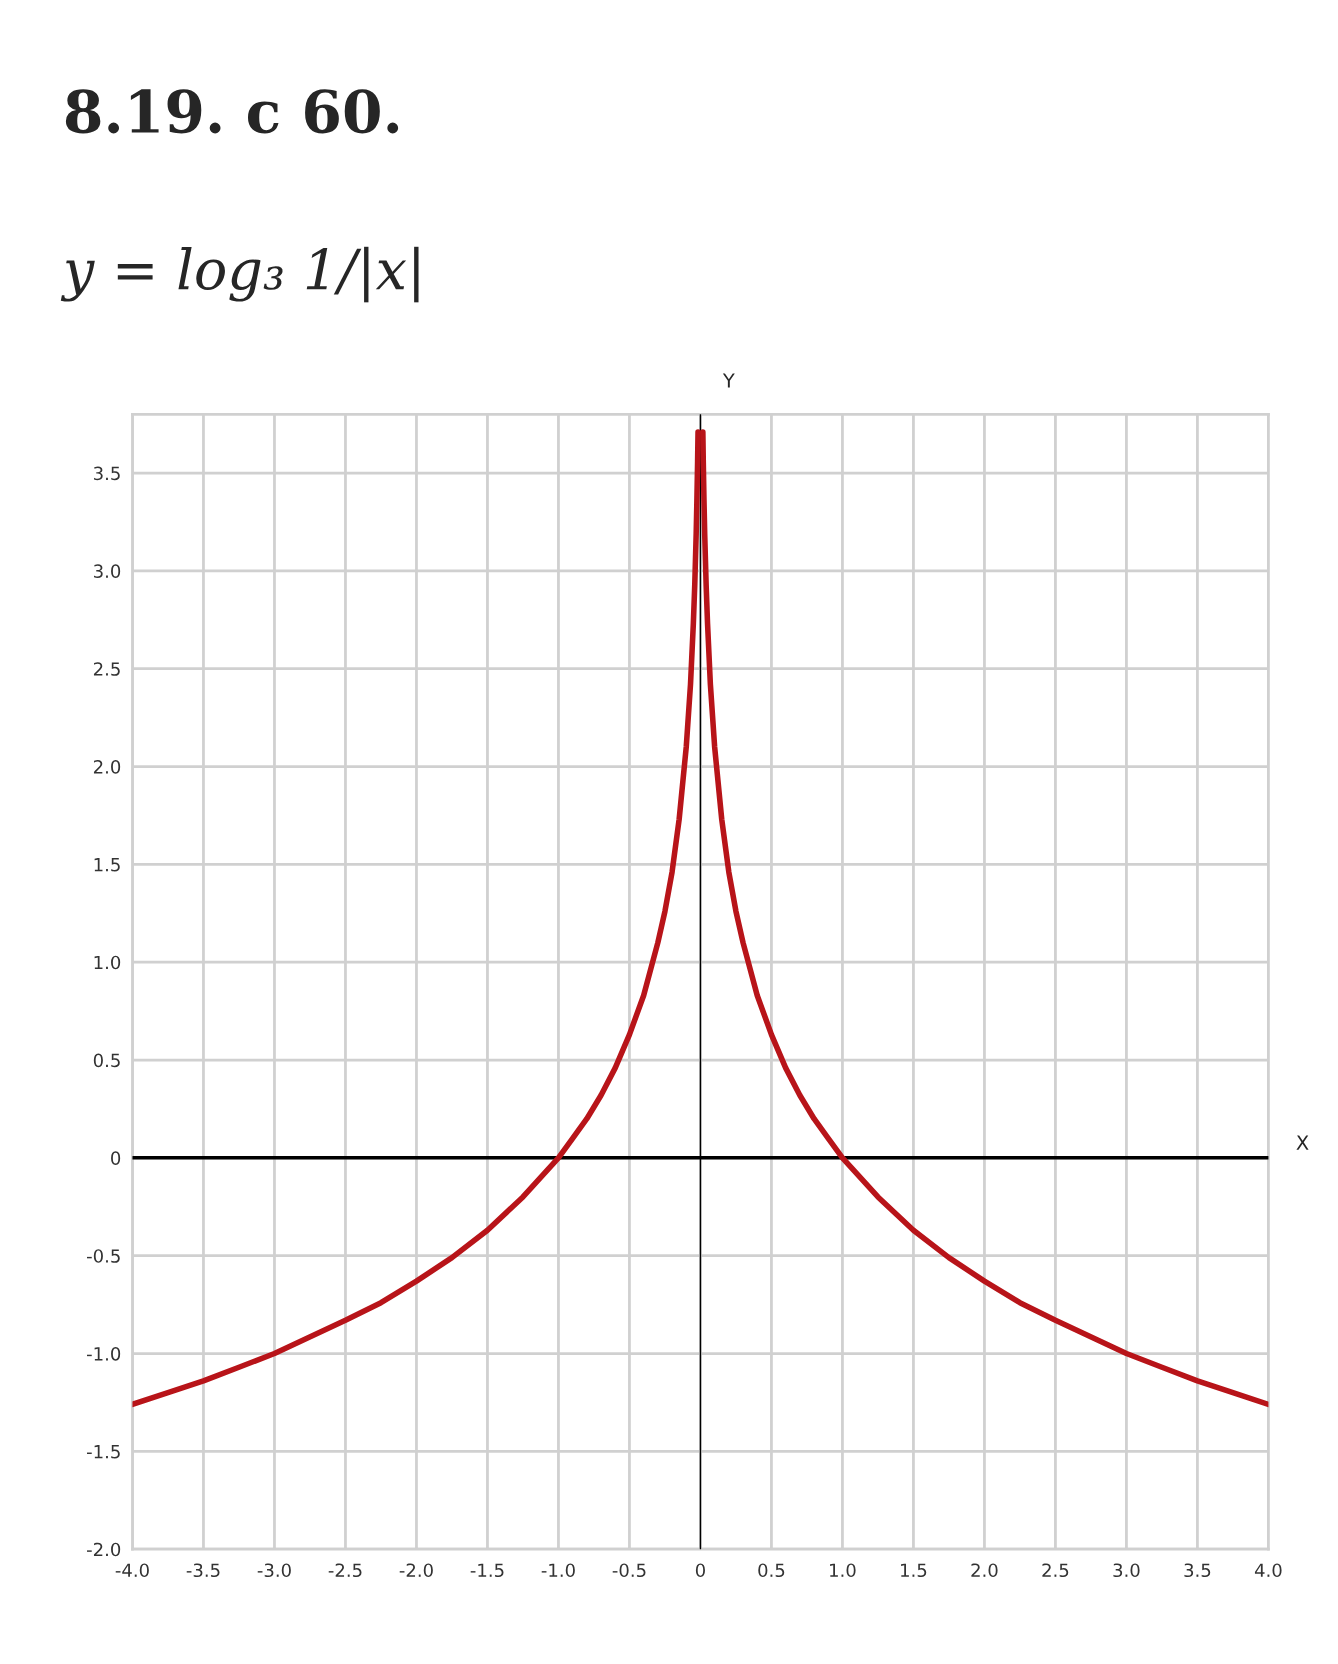  I want to click on x-tick-label: -3.0, so click(274, 1570).